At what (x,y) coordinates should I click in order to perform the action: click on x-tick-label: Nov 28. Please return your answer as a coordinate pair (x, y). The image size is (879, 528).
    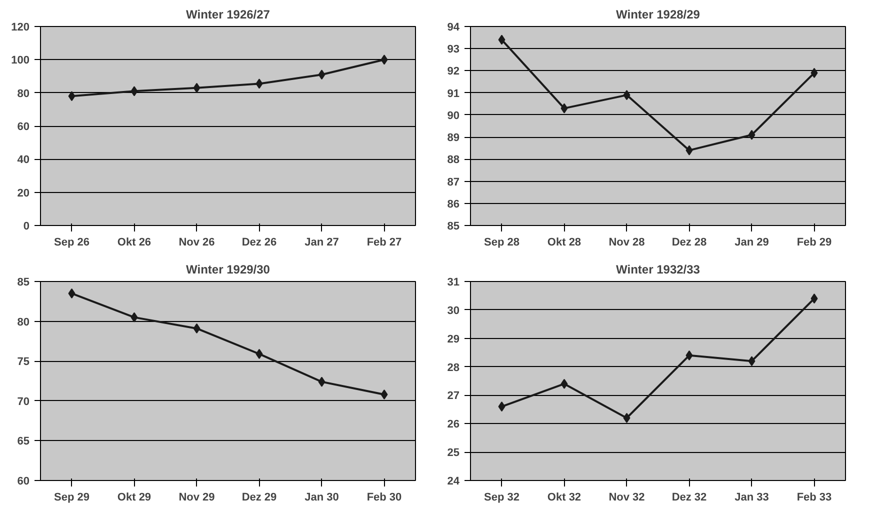
    Looking at the image, I should click on (626, 242).